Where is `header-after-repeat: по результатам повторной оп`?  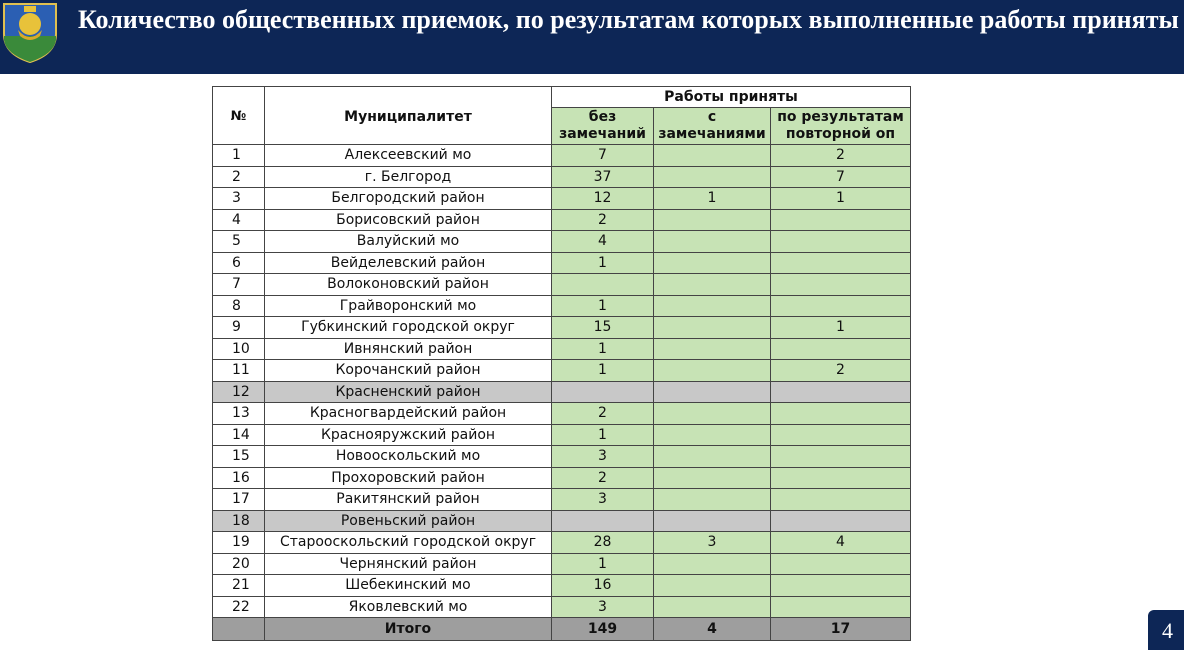
header-after-repeat: по результатам повторной оп is located at coordinates (840, 126).